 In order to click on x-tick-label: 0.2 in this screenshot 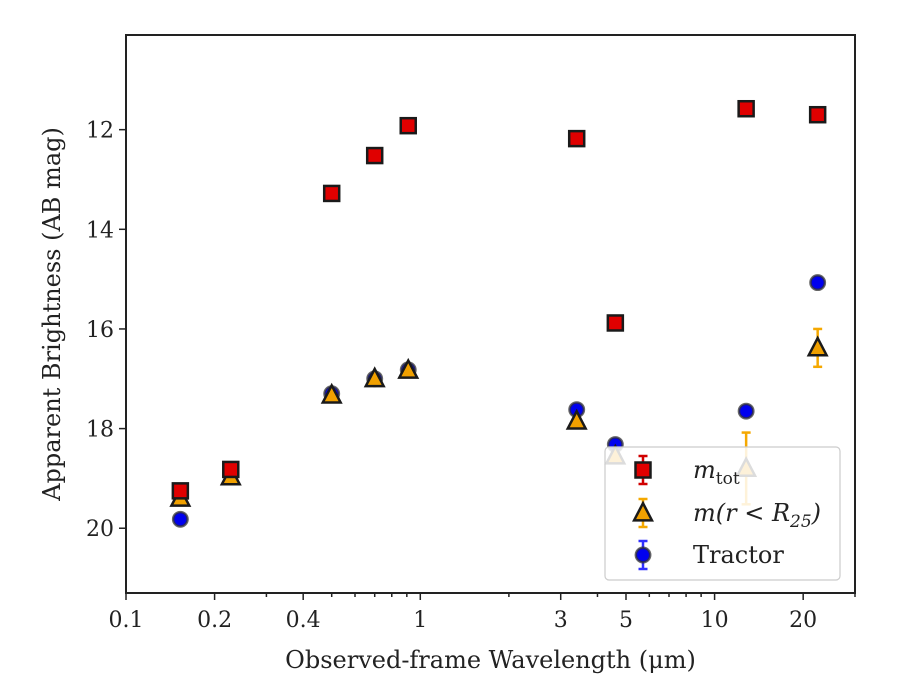, I will do `click(214, 620)`.